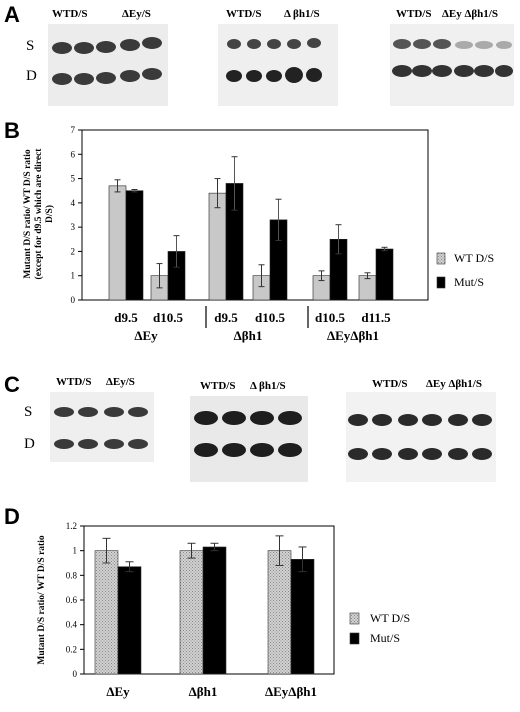  Describe the element at coordinates (12, 14) in the screenshot. I see `panel-label-a: A` at that location.